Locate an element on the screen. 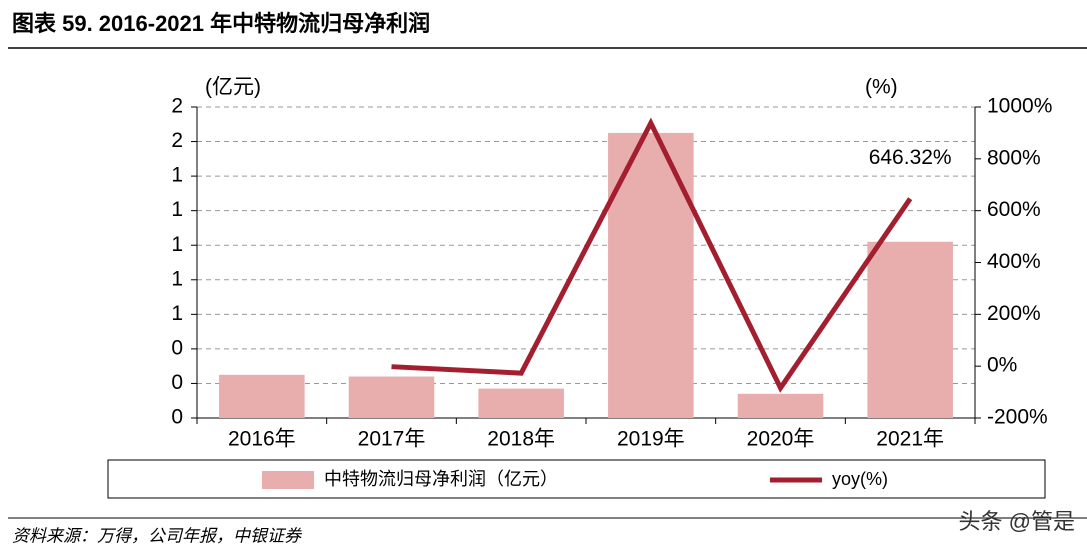 This screenshot has height=558, width=1087. watermark: 头条 @管是 is located at coordinates (1017, 521).